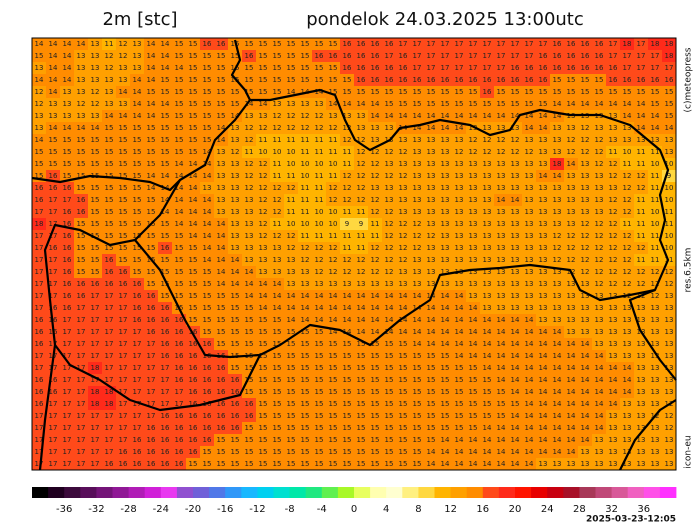 Image resolution: width=700 pixels, height=525 pixels. I want to click on colorbar-label: -16, so click(225, 509).